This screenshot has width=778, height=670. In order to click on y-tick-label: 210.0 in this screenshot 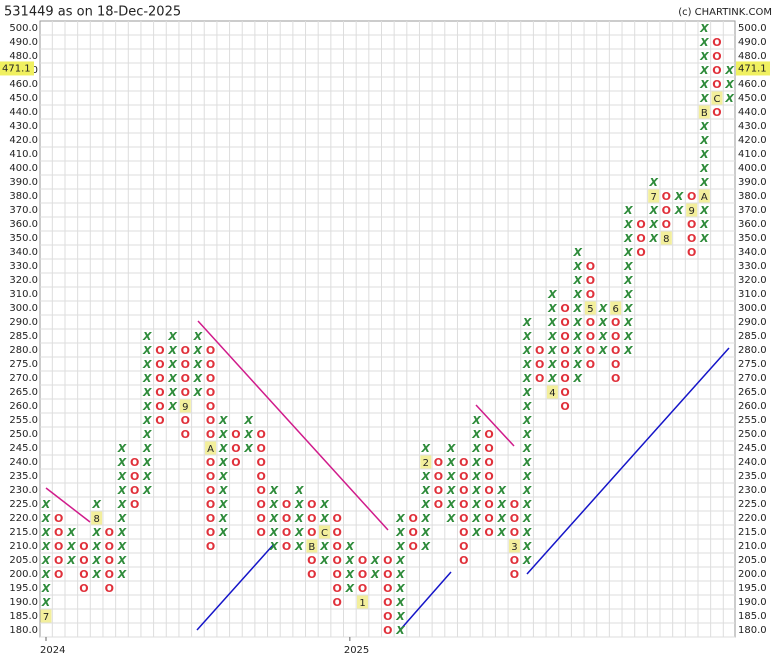, I will do `click(752, 546)`.